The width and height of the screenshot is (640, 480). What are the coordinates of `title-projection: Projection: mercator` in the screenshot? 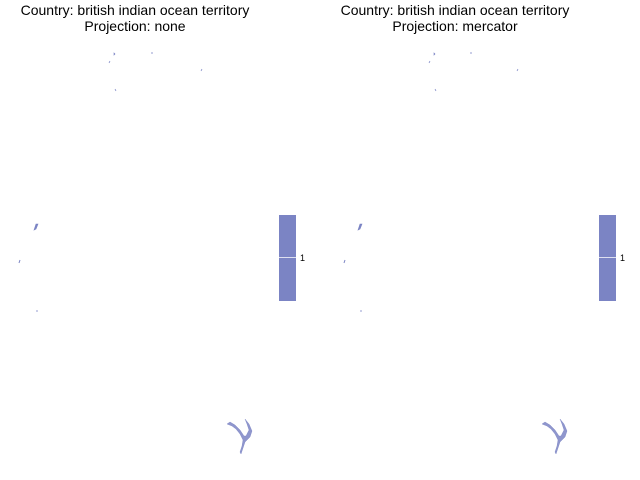 It's located at (455, 26).